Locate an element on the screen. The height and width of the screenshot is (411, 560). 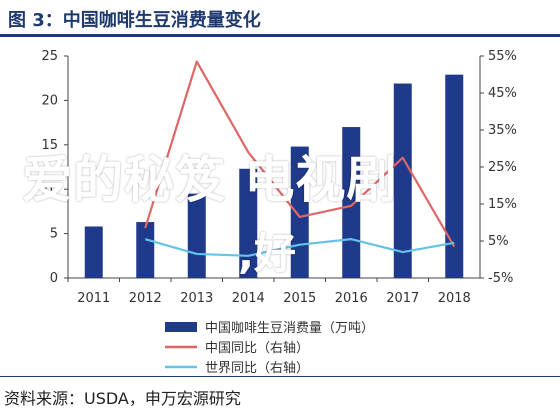
left-tick-label: 20 is located at coordinates (49, 100).